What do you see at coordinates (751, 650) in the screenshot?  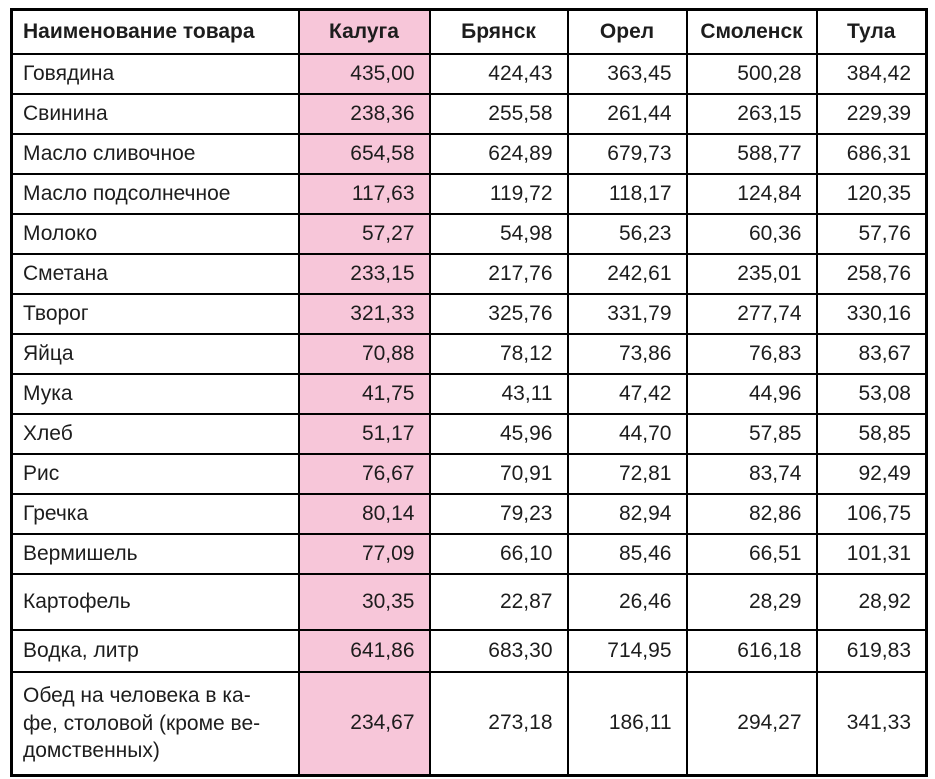 I see `price-smolensk: 616,18` at bounding box center [751, 650].